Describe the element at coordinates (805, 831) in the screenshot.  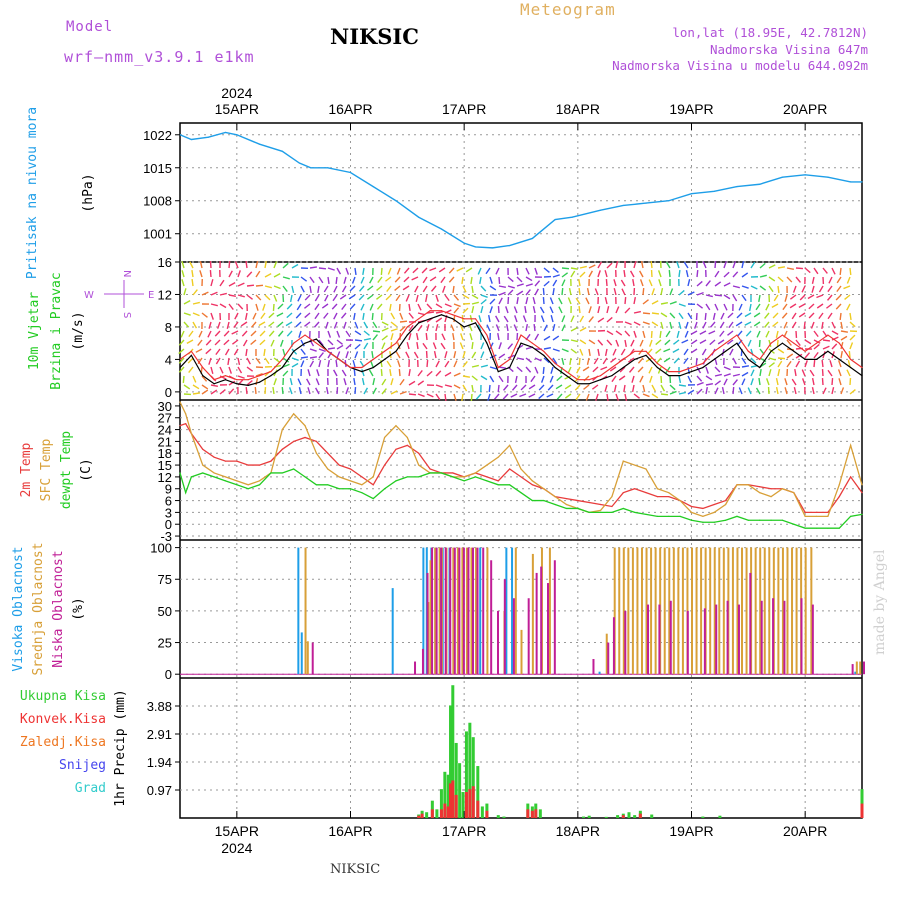
I see `x-bottom-label: 20APR` at that location.